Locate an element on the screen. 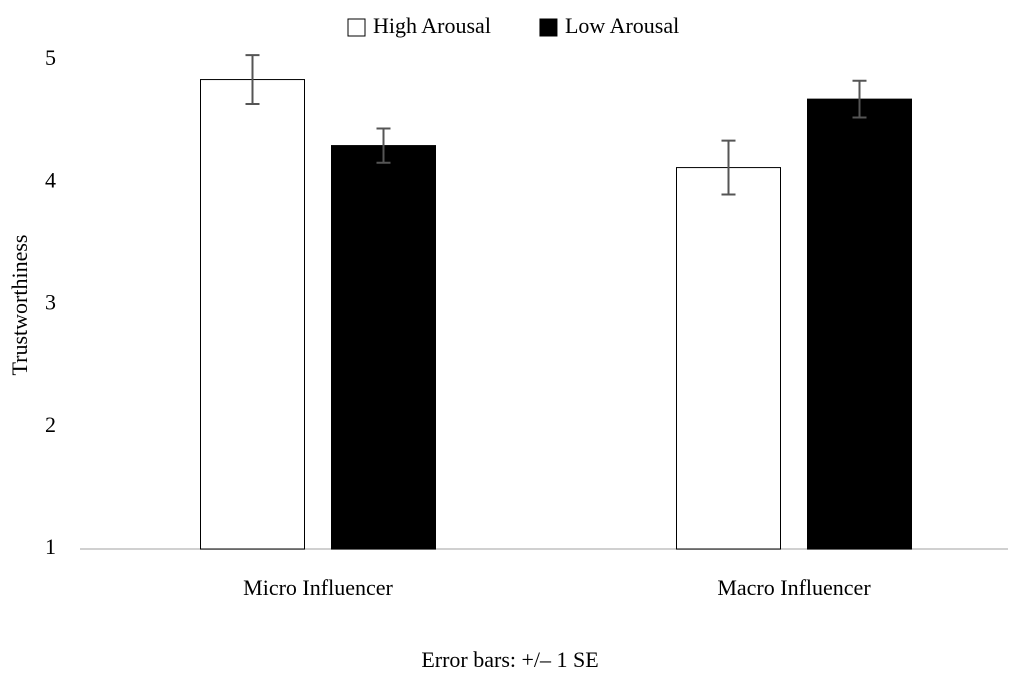 The height and width of the screenshot is (679, 1019). y-tick-label: 2 is located at coordinates (50, 424).